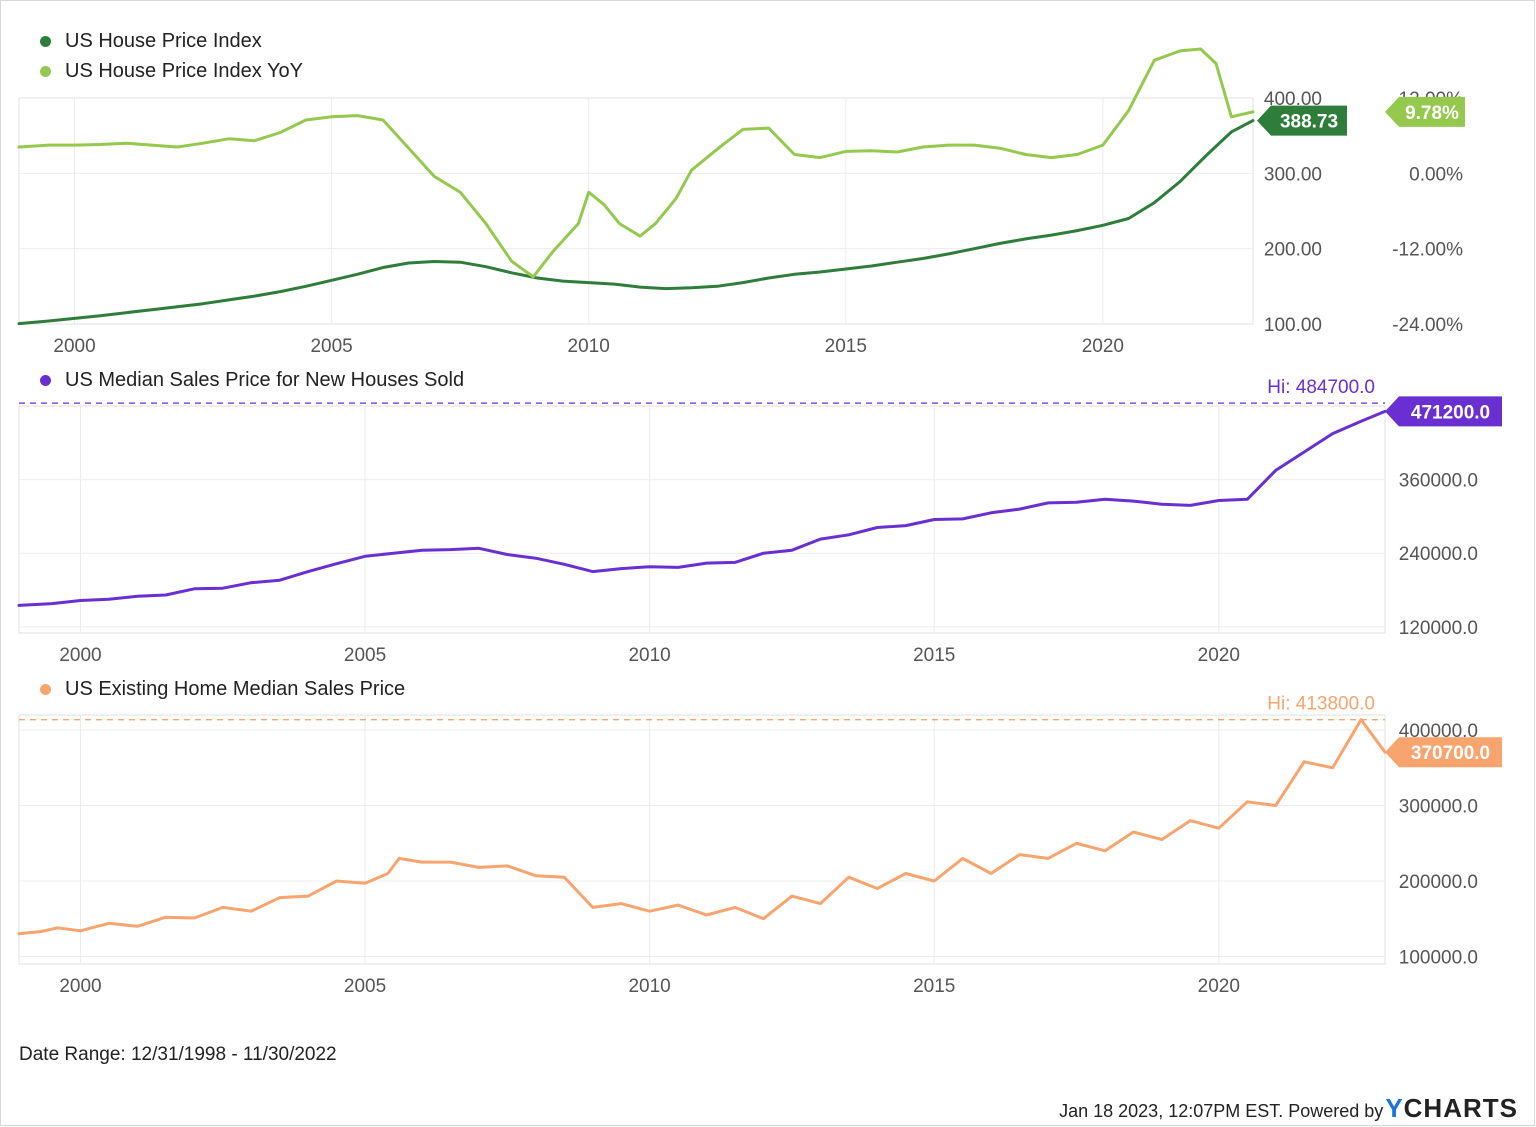 This screenshot has width=1536, height=1127. What do you see at coordinates (235, 689) in the screenshot?
I see `legend-label-existing-homes: US Existing Home Median Sales Price` at bounding box center [235, 689].